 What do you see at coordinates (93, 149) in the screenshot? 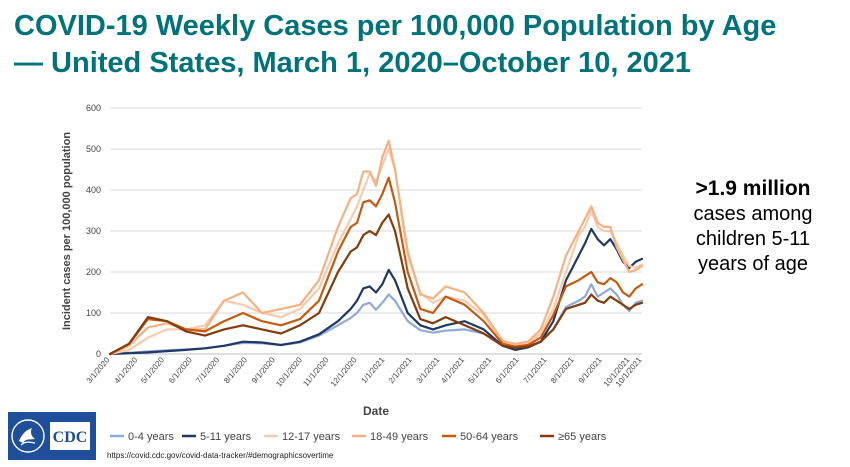
I see `y-tick-label: 500` at bounding box center [93, 149].